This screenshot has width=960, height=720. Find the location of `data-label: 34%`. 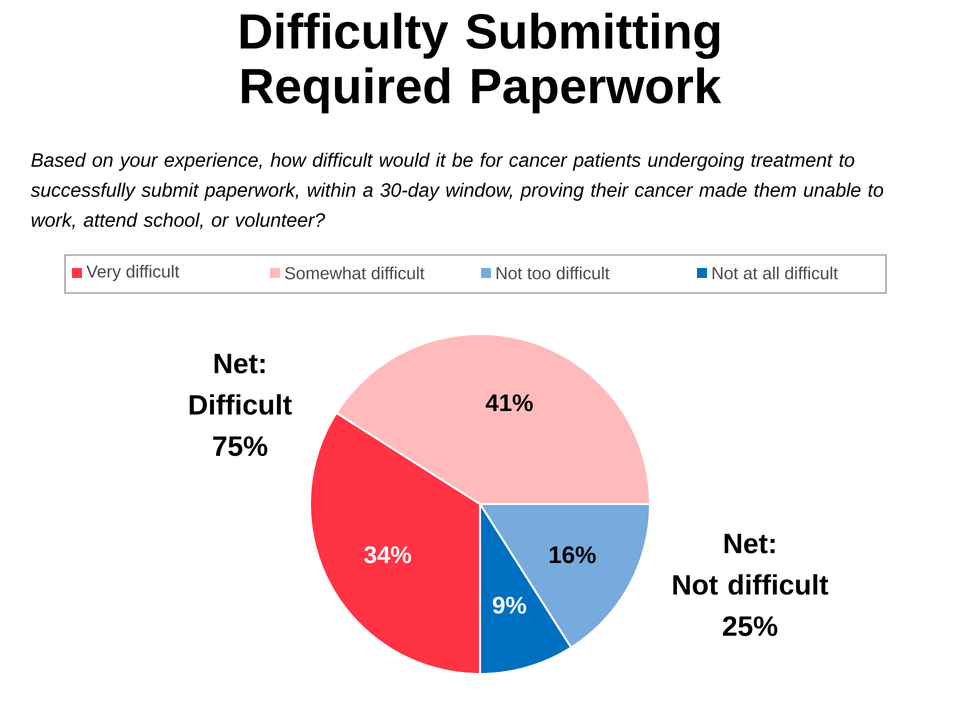

data-label: 34% is located at coordinates (388, 555).